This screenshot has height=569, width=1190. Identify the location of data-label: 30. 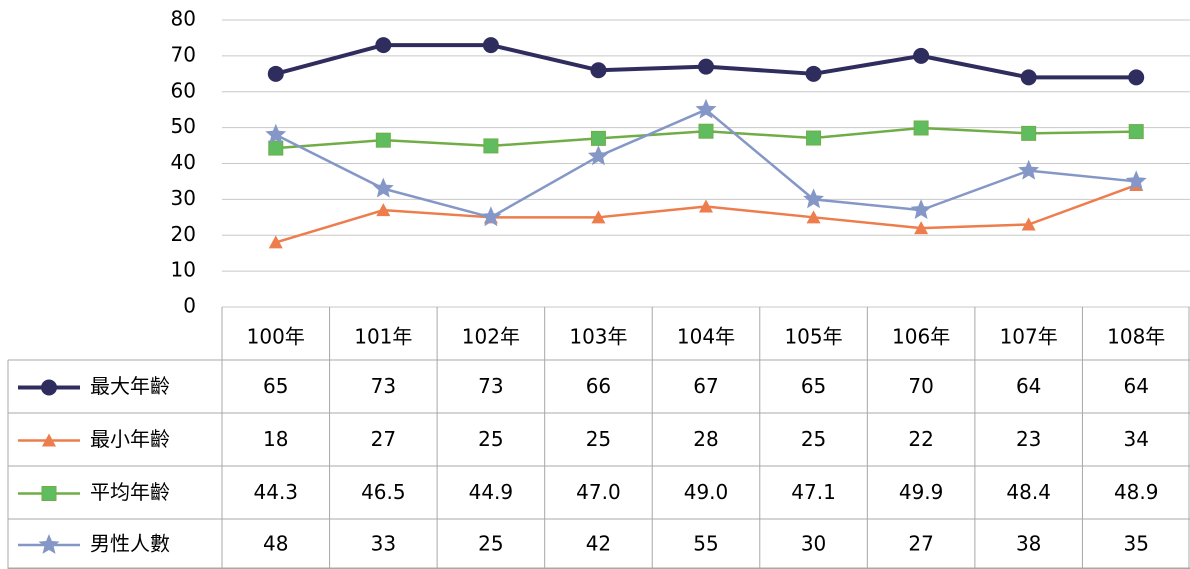
(813, 544).